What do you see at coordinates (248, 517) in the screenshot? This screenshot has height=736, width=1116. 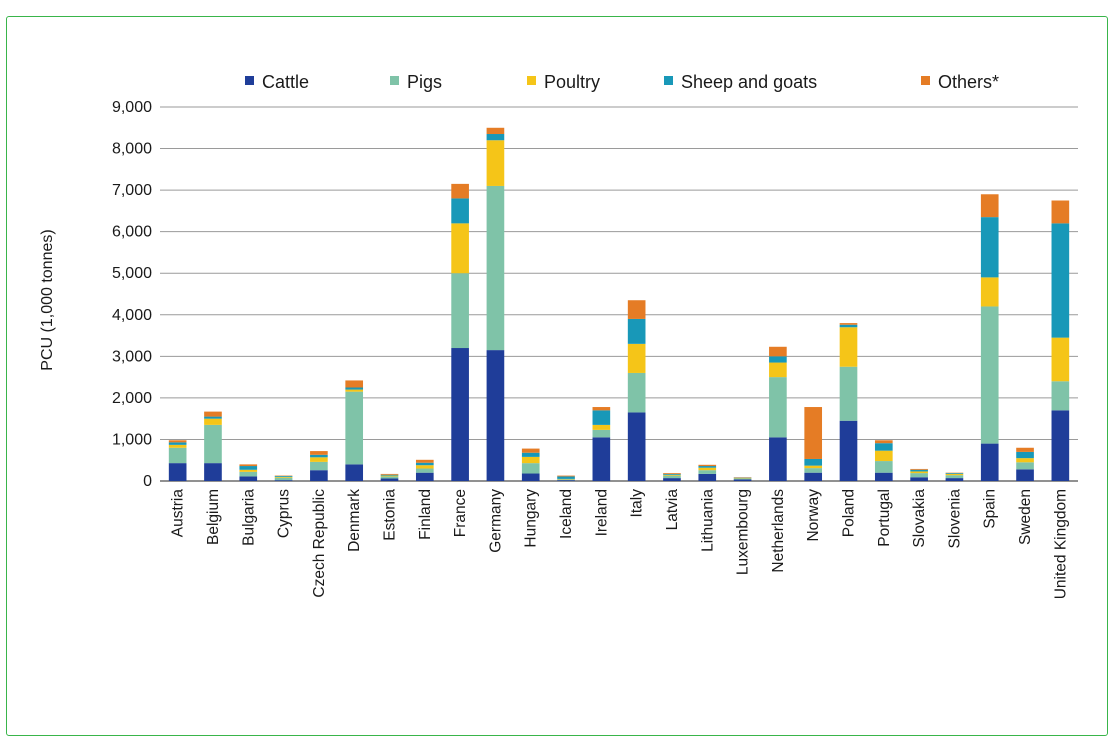 I see `x-category-label: Bulgaria` at bounding box center [248, 517].